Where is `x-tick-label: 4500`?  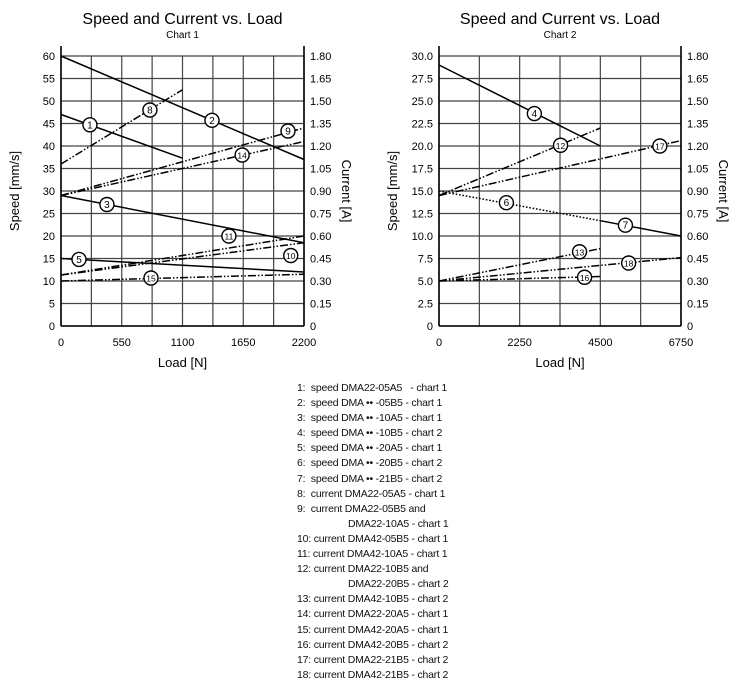
x-tick-label: 4500 is located at coordinates (600, 343).